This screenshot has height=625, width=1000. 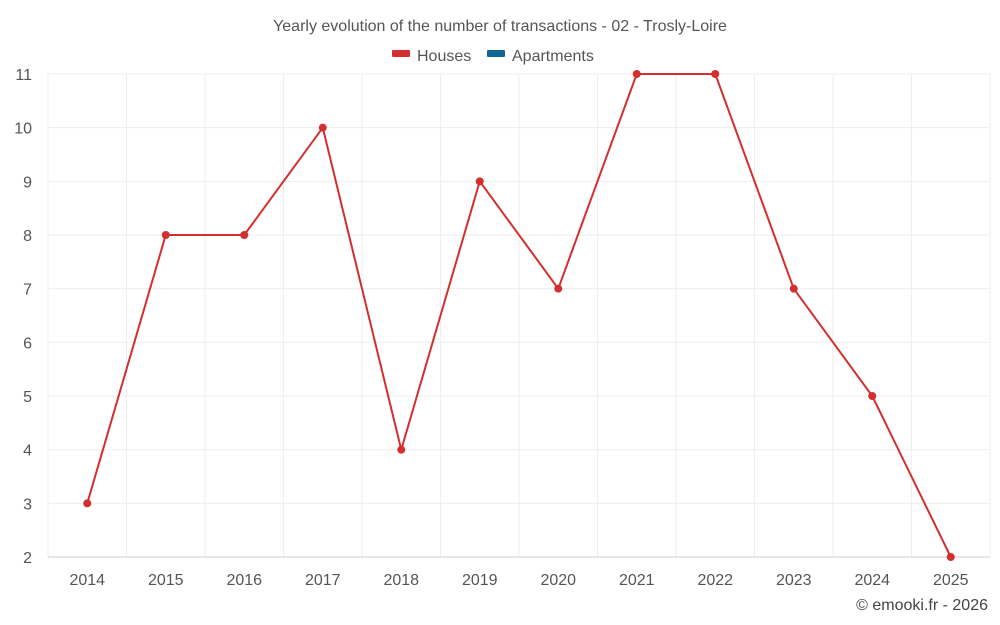 What do you see at coordinates (637, 580) in the screenshot?
I see `x-tick-label: 2021` at bounding box center [637, 580].